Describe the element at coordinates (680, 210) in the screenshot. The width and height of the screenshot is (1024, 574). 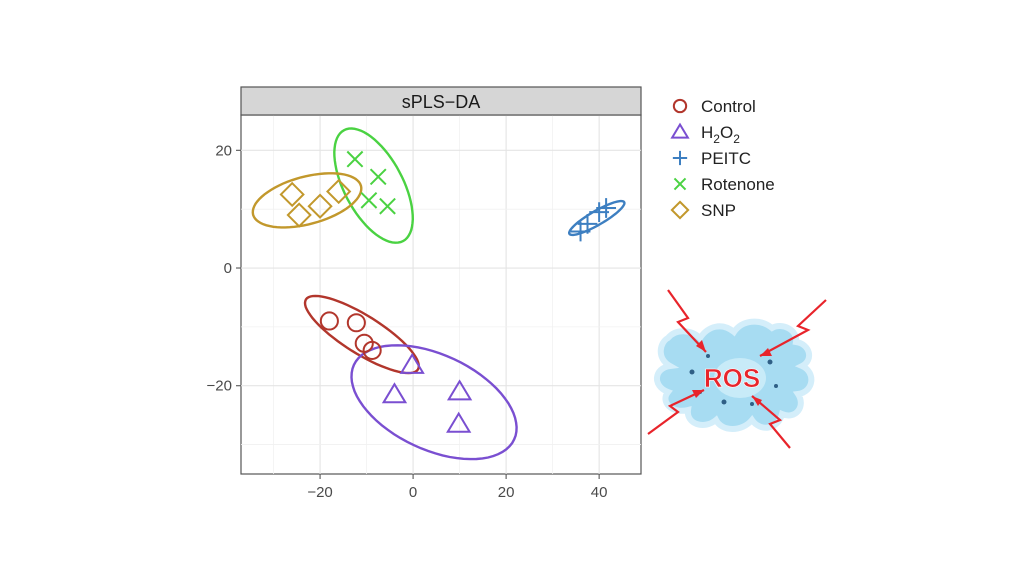
I see `legend-key-snp` at that location.